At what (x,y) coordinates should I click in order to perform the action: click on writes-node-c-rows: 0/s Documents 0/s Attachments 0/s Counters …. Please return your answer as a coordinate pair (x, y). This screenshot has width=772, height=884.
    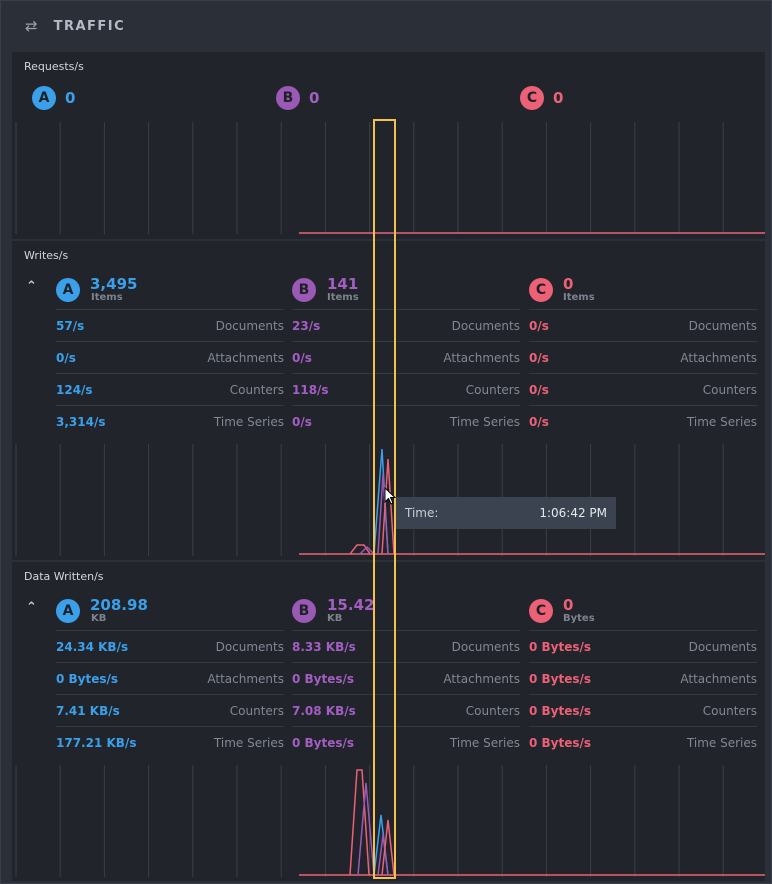
    Looking at the image, I should click on (643, 373).